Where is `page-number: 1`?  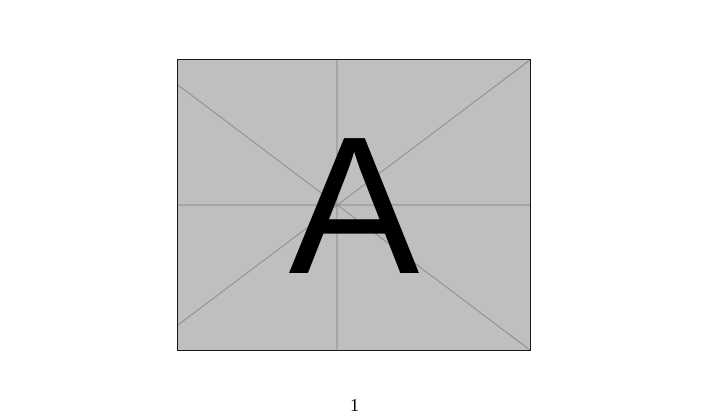
page-number: 1 is located at coordinates (354, 405).